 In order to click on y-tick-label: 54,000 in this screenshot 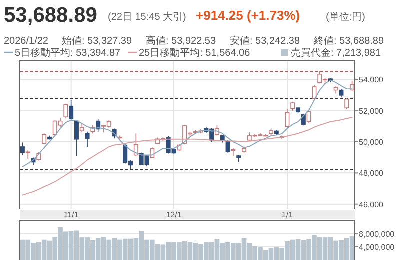, I will do `click(371, 80)`.